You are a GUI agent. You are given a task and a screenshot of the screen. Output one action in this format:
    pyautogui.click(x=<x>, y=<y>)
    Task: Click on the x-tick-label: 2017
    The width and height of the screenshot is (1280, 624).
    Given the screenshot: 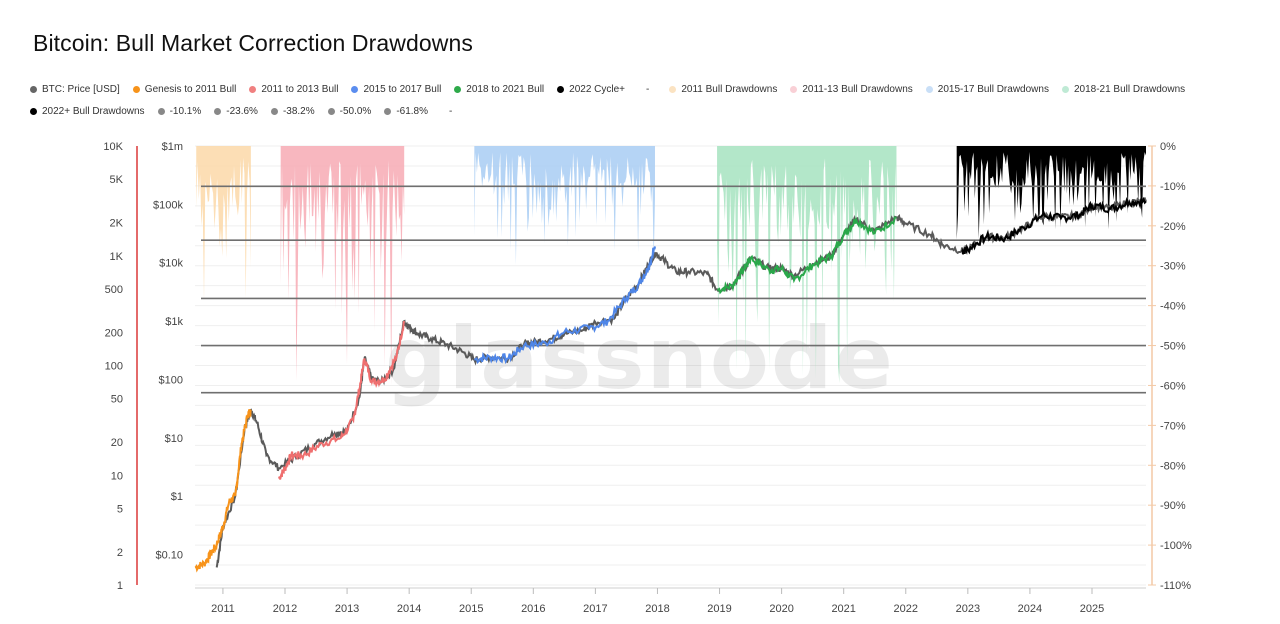 What is the action you would take?
    pyautogui.click(x=595, y=609)
    